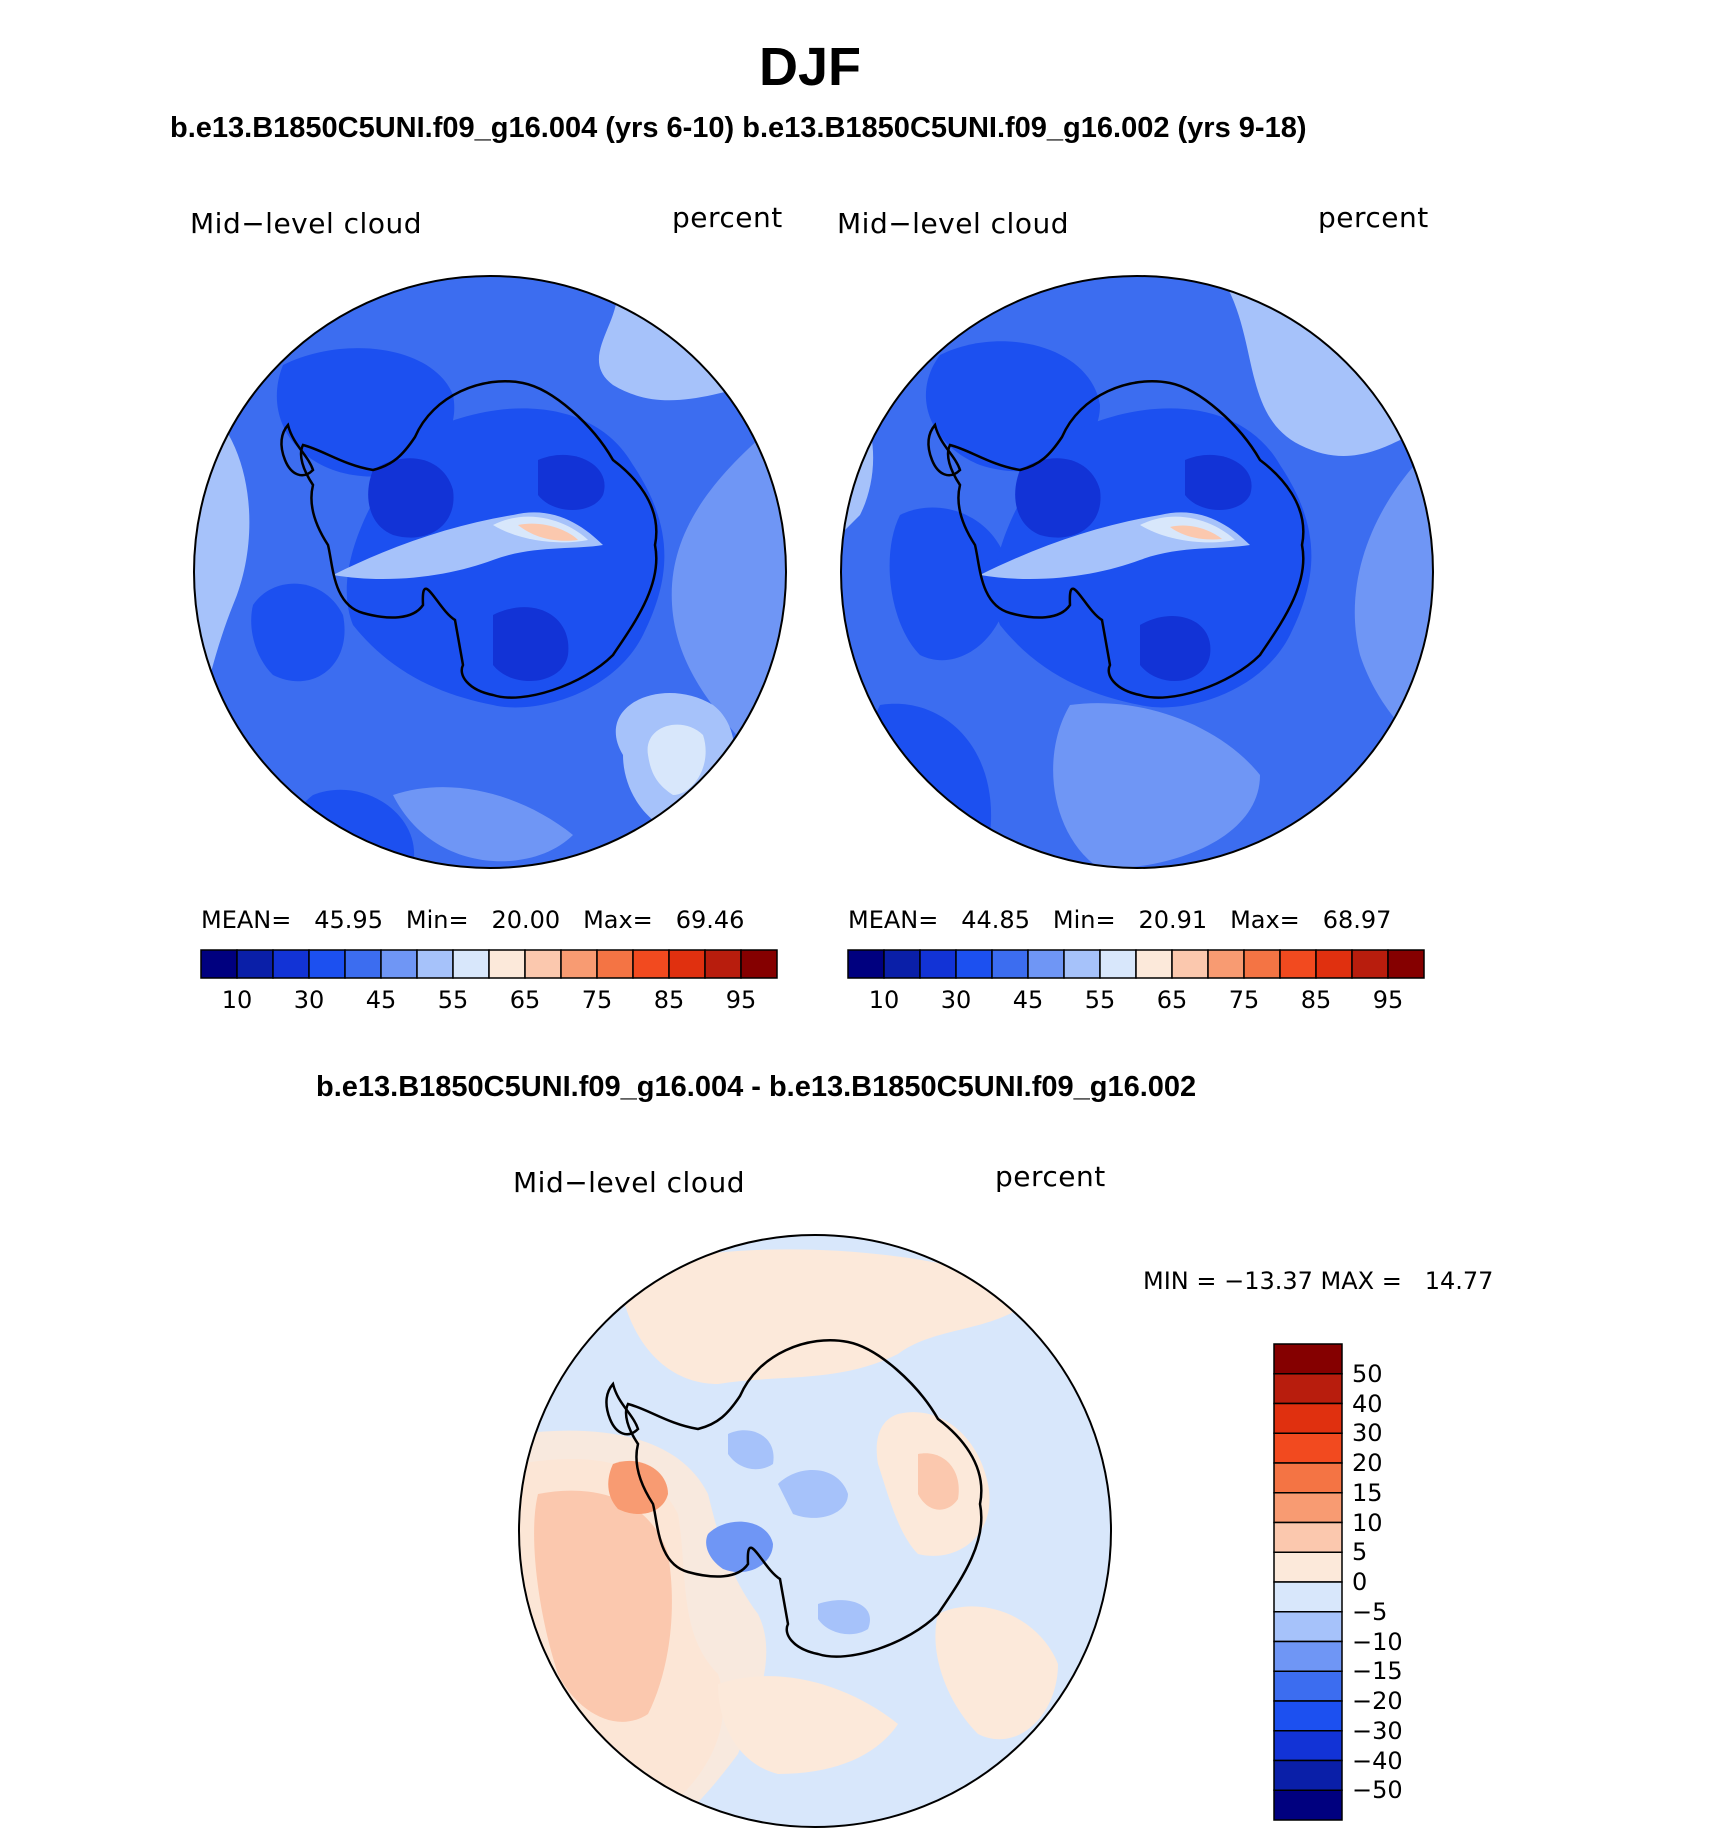 The width and height of the screenshot is (1710, 1839). What do you see at coordinates (629, 1182) in the screenshot?
I see `panel3-variable-label: Mid−level cloud` at bounding box center [629, 1182].